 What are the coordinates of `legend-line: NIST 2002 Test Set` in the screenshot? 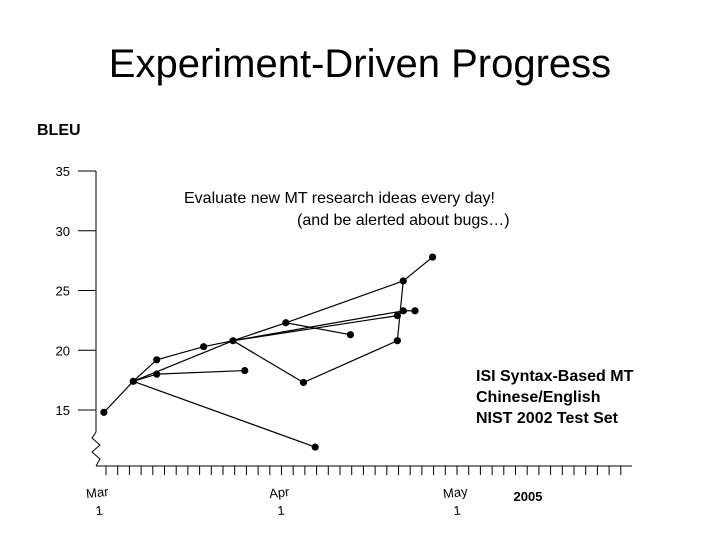 It's located at (547, 418).